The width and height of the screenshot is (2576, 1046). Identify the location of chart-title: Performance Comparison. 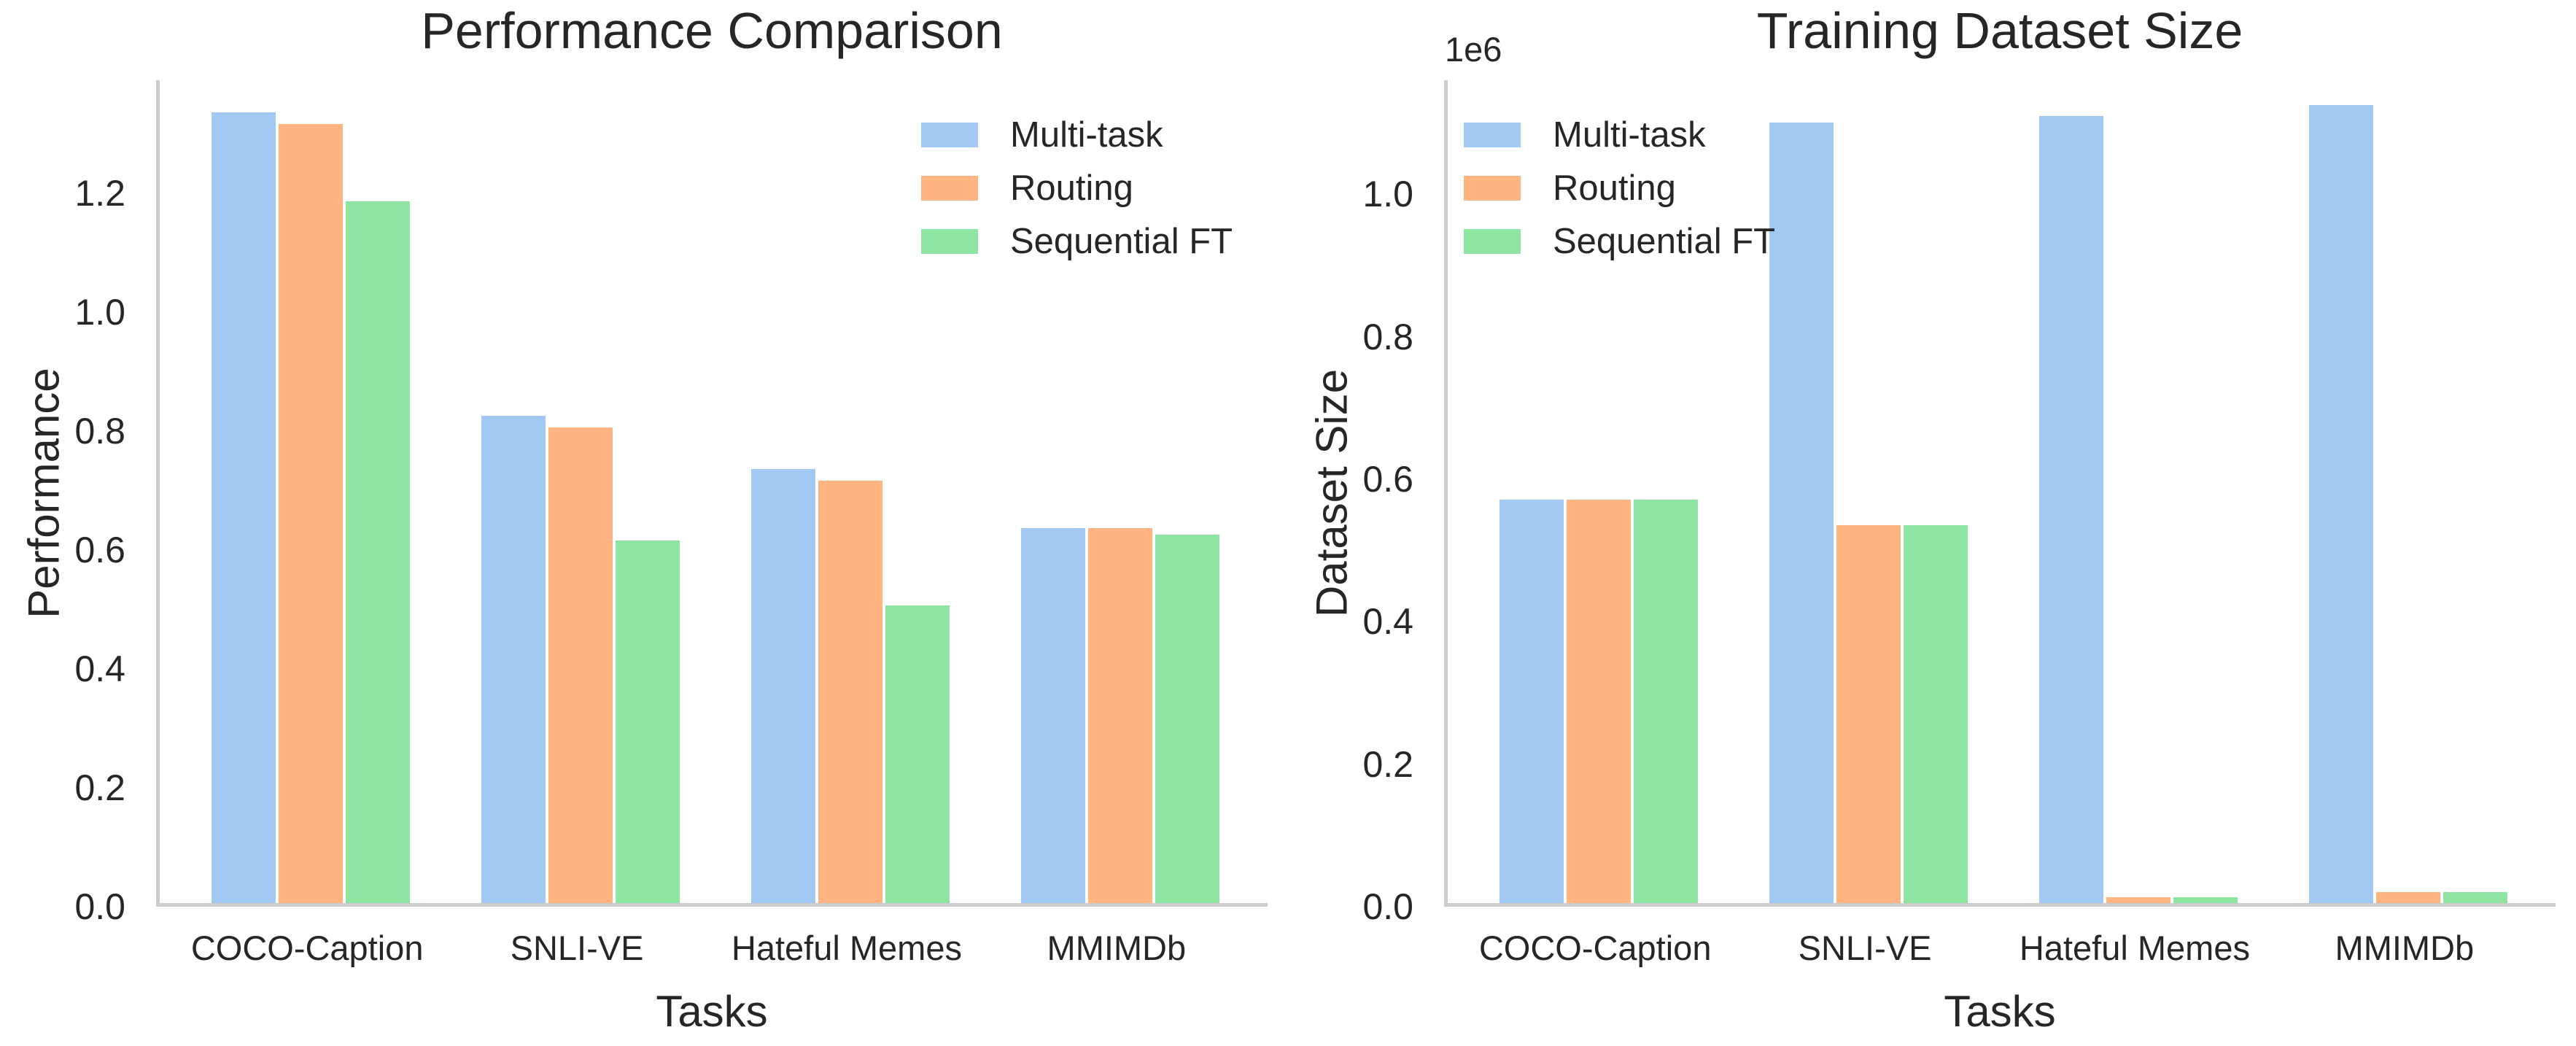
(712, 30).